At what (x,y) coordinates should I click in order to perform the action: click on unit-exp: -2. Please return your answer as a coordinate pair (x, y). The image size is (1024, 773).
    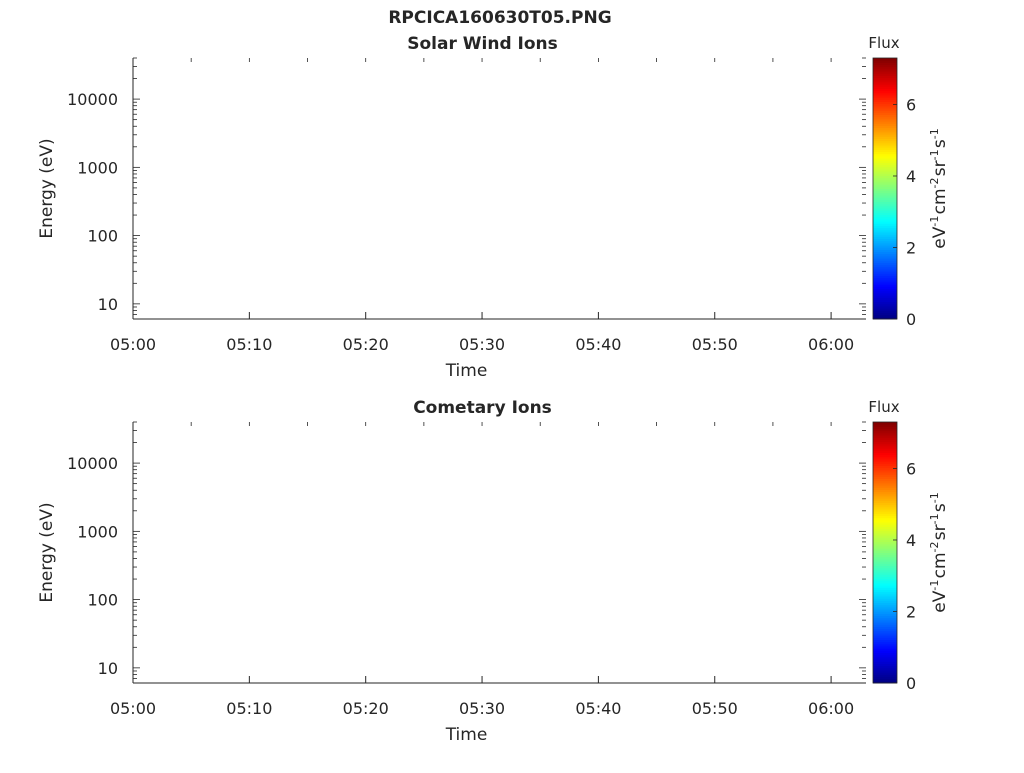
    Looking at the image, I should click on (934, 182).